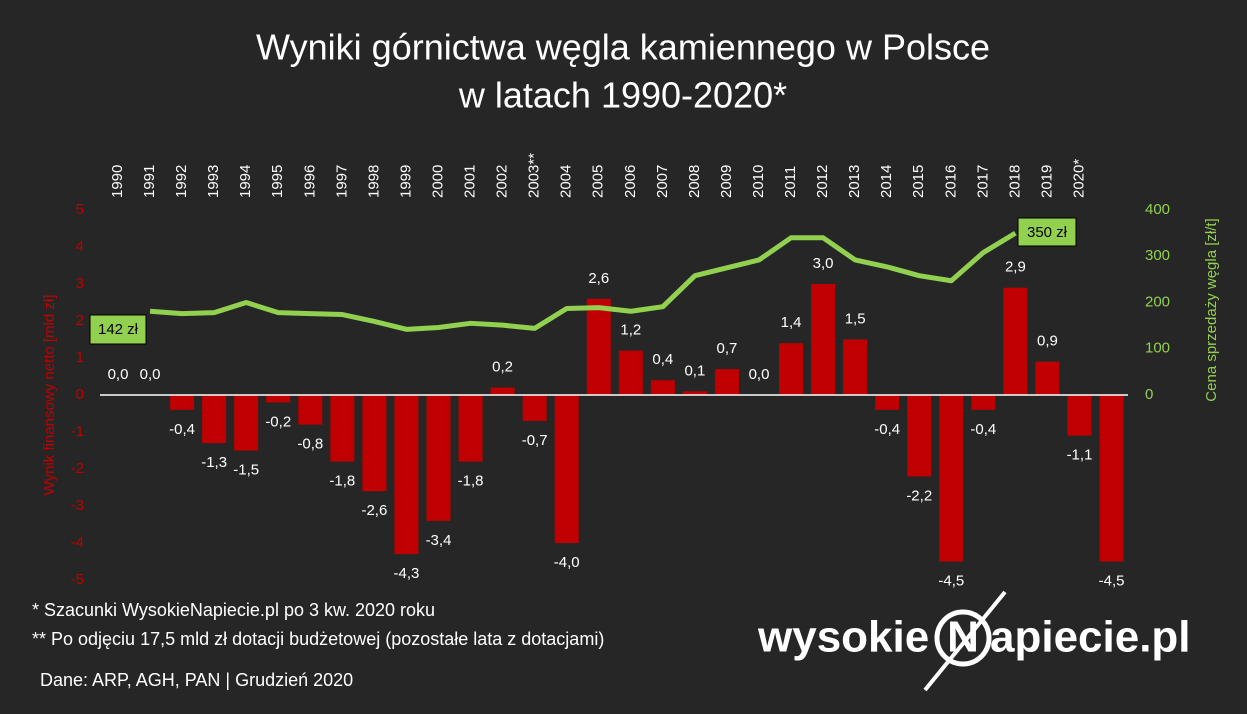 This screenshot has width=1247, height=714. I want to click on y-tick-label: -1, so click(77, 431).